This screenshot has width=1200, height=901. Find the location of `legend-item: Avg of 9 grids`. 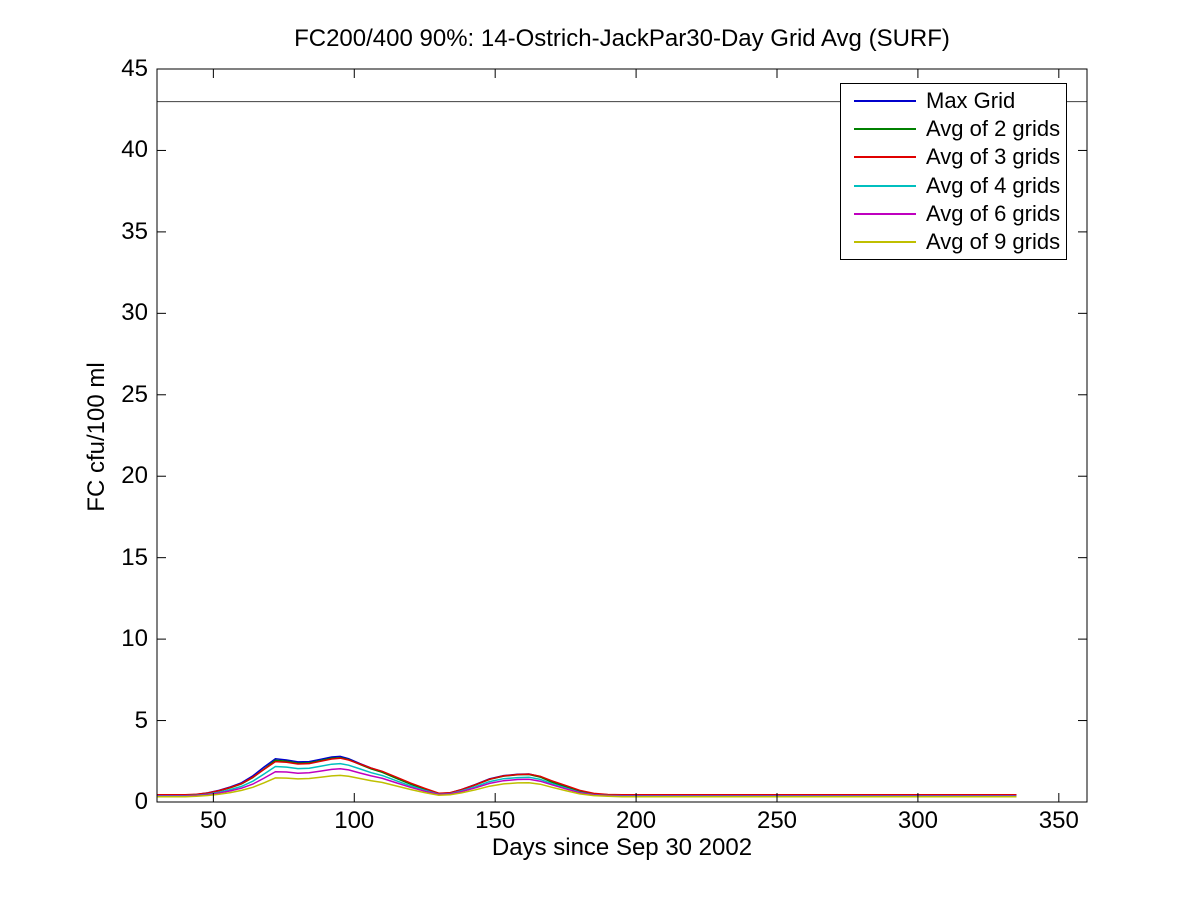

legend-item: Avg of 9 grids is located at coordinates (953, 242).